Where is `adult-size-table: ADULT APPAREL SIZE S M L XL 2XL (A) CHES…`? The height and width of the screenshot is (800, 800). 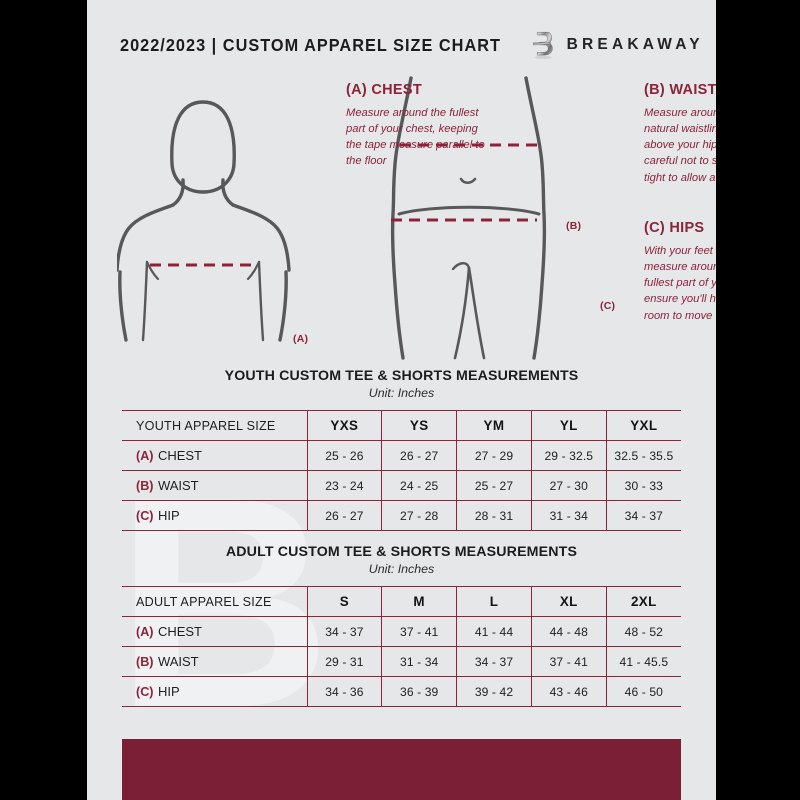 adult-size-table: ADULT APPAREL SIZE S M L XL 2XL (A) CHES… is located at coordinates (401, 646).